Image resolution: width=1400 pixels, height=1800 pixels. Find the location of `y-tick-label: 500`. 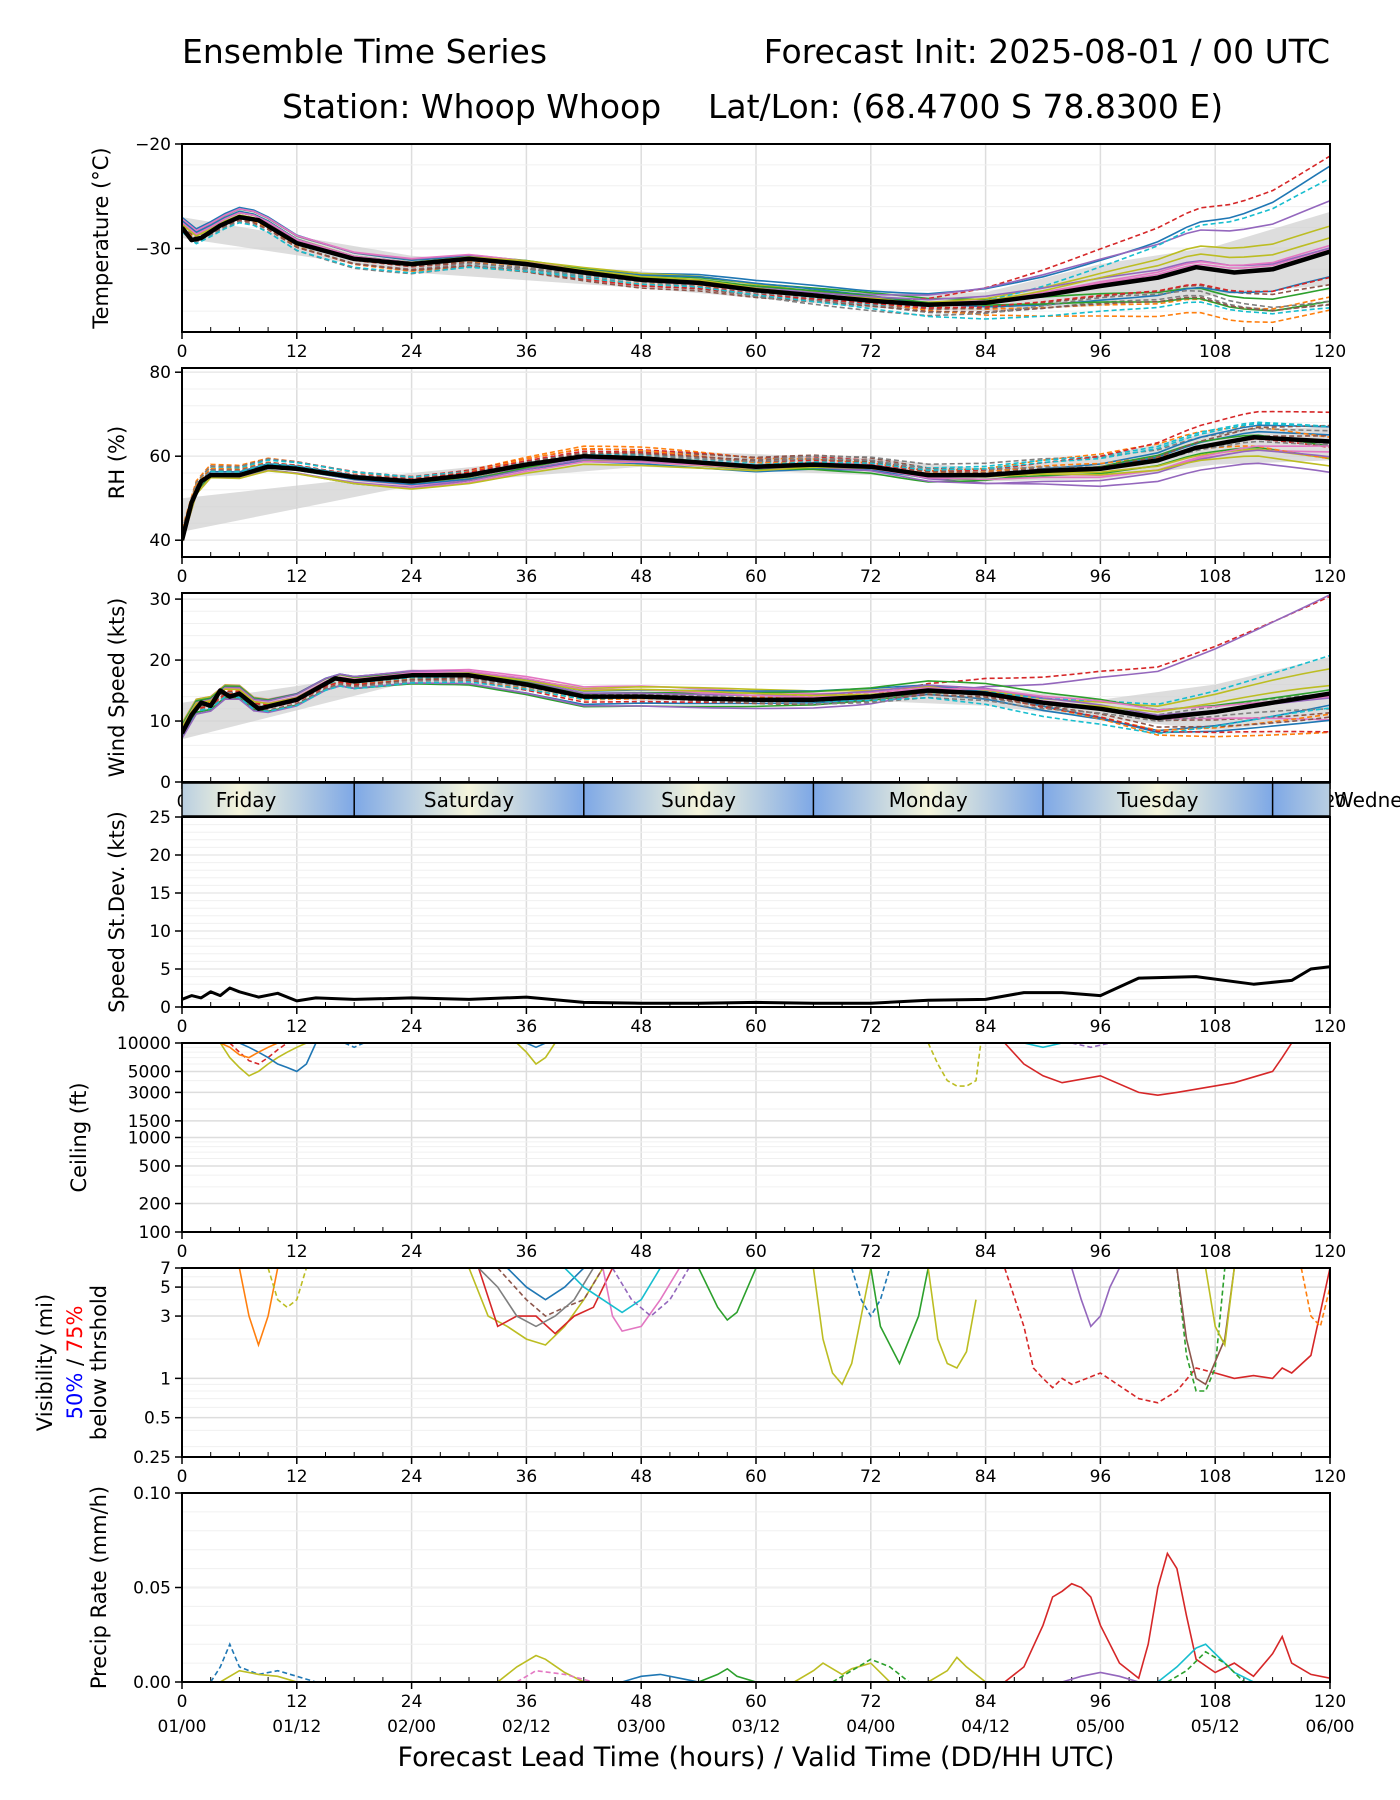

y-tick-label: 500 is located at coordinates (155, 1167).